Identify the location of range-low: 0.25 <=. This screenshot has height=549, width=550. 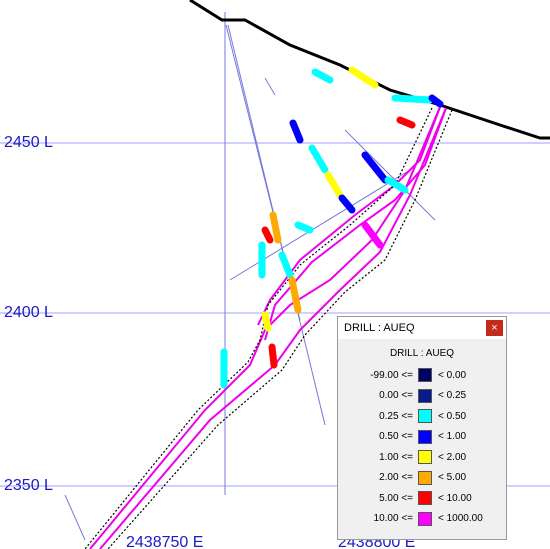
(396, 416).